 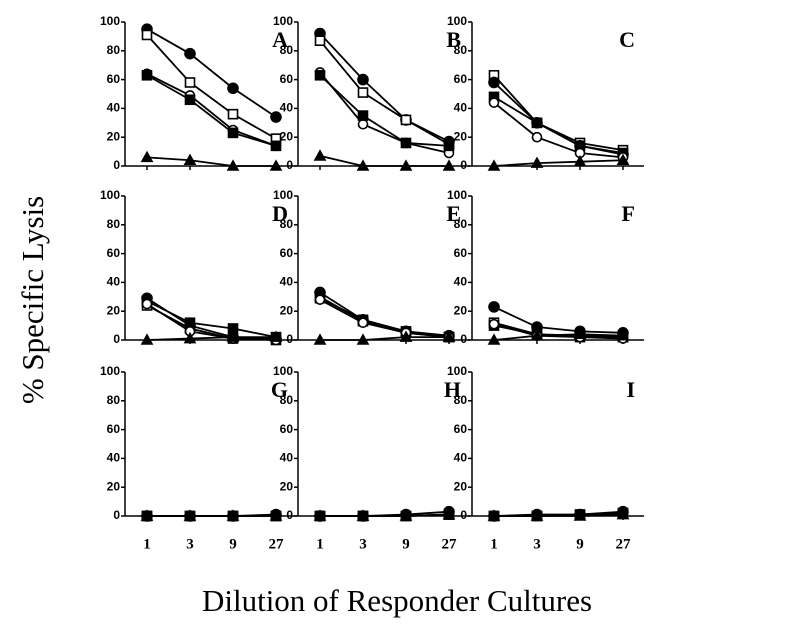 I want to click on y-axis-label: % Specific Lysis, so click(x=32, y=300).